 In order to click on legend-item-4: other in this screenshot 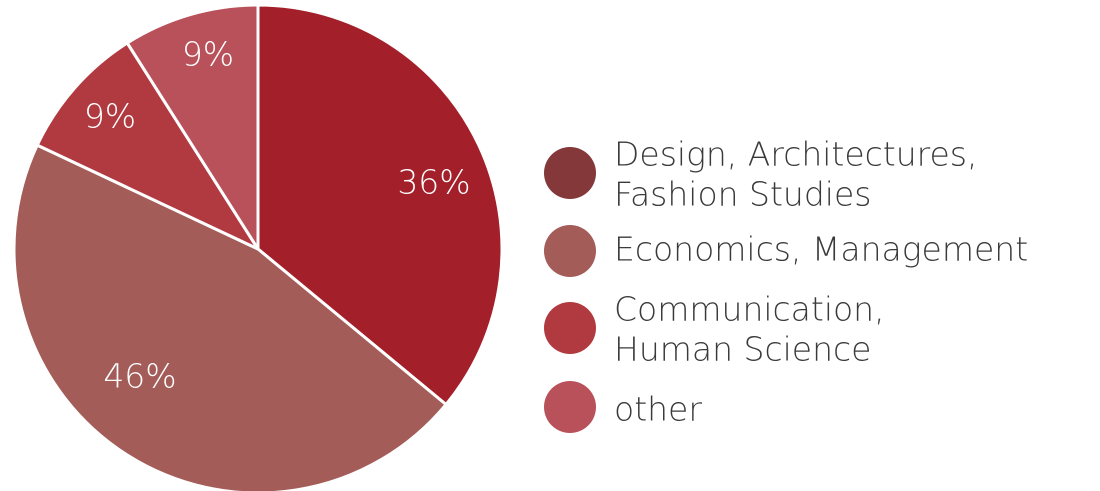, I will do `click(623, 407)`.